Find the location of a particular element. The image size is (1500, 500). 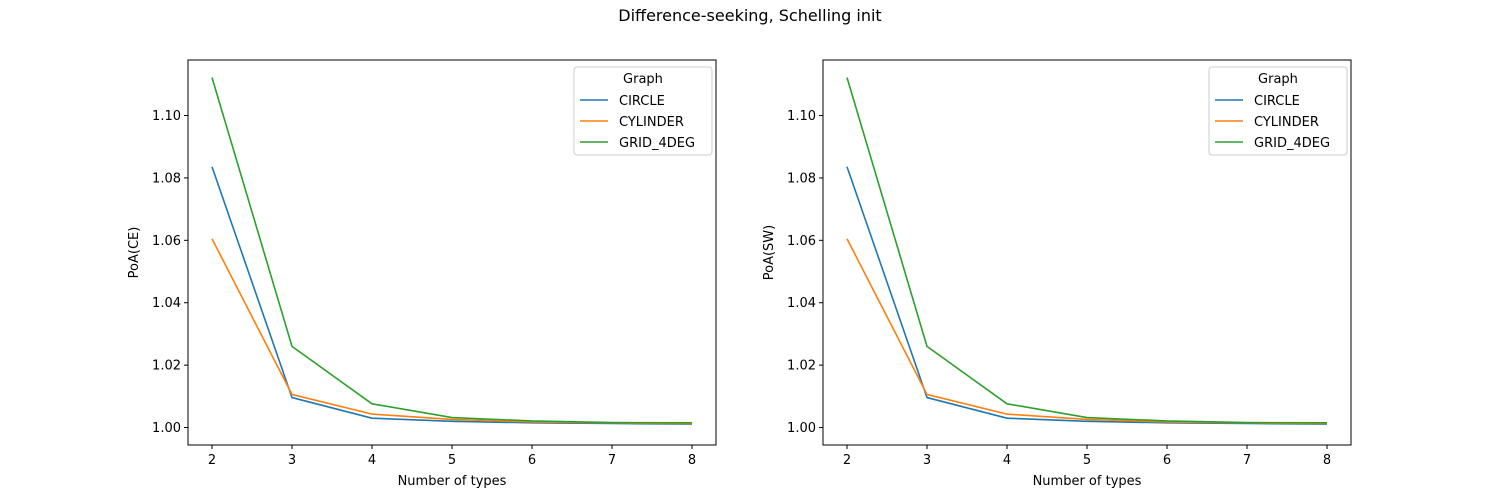

y-axis-label: PoA(SW) is located at coordinates (769, 252).